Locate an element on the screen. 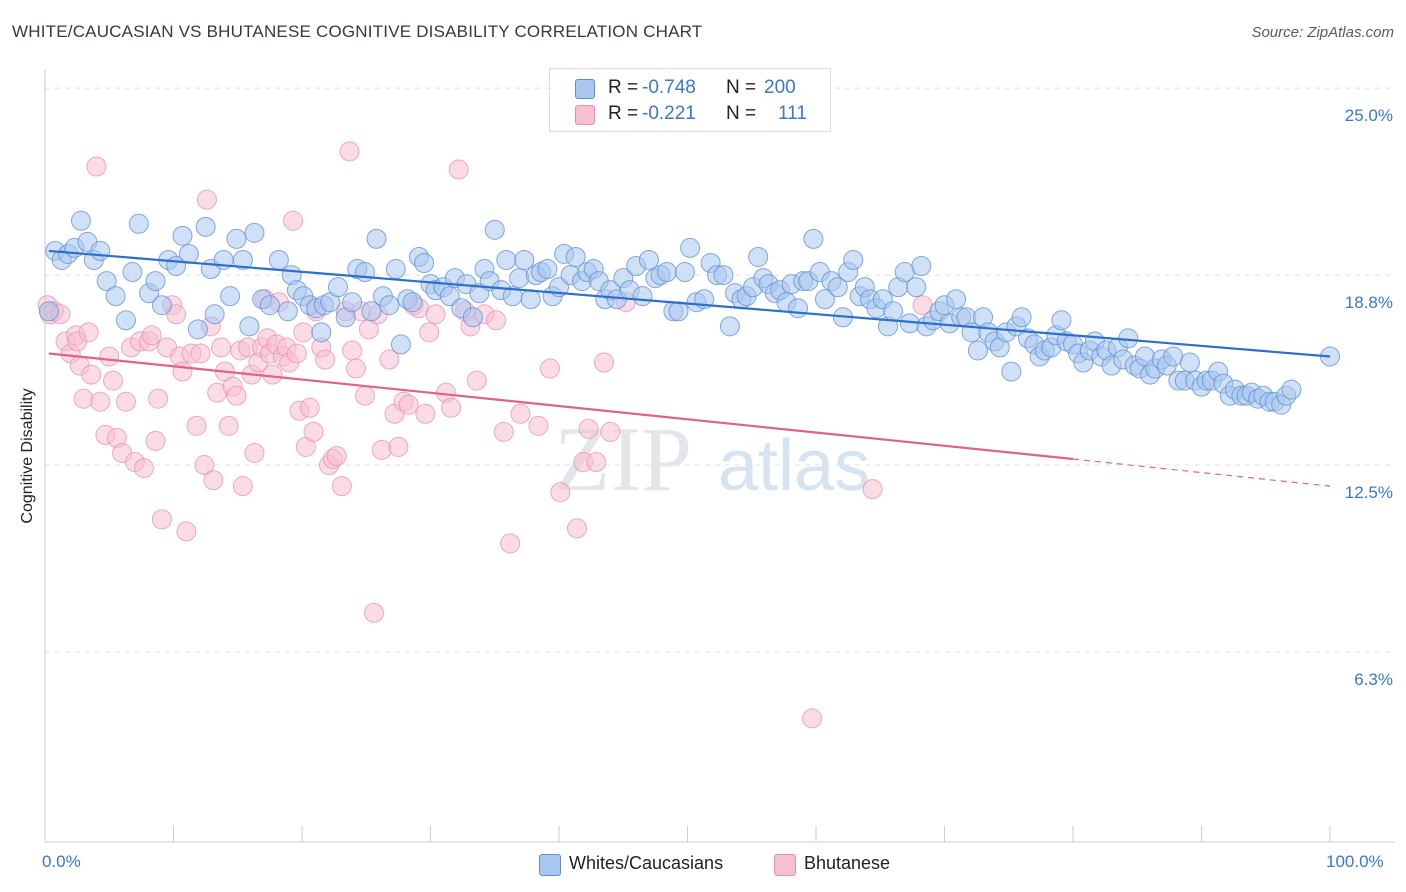 The image size is (1406, 892). y-tick-label-3: 25.0% is located at coordinates (1369, 115).